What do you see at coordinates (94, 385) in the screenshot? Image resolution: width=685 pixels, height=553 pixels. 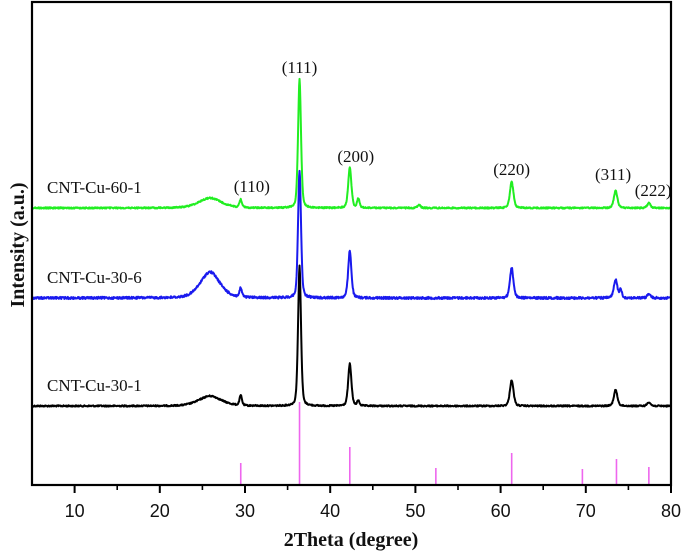 I see `series-label: CNT-Cu-30-1` at bounding box center [94, 385].